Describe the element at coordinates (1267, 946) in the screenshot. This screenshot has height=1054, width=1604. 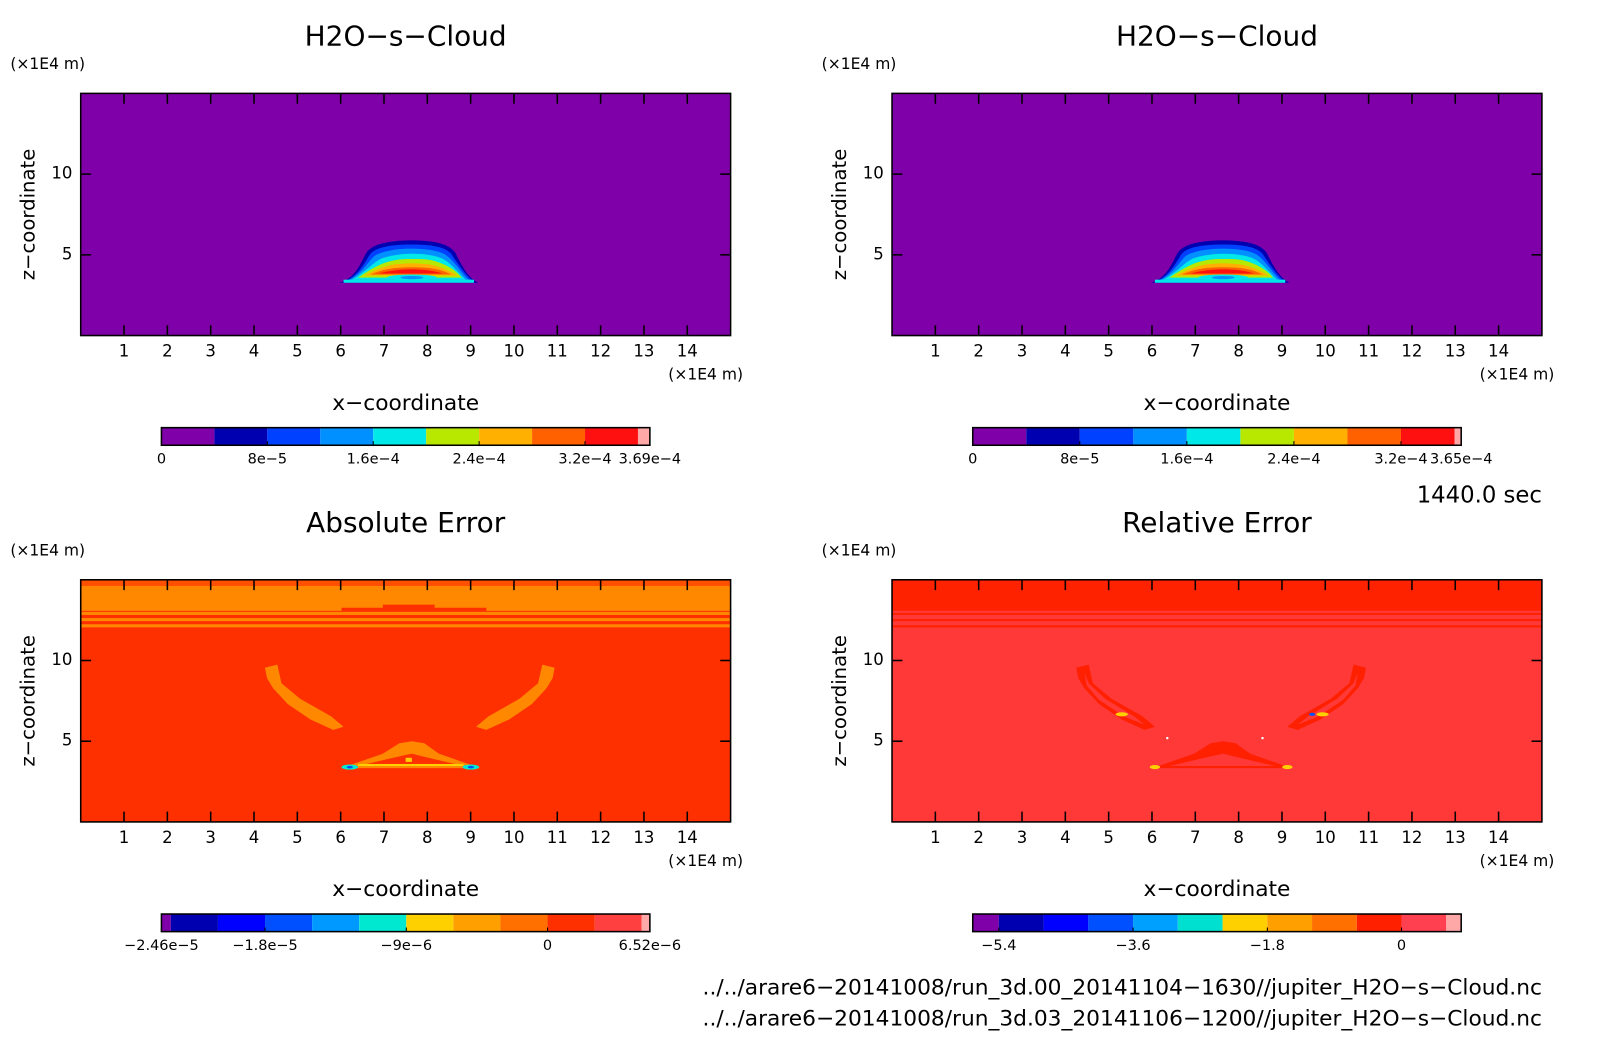
I see `colorbar-tick-label: −1.8` at that location.